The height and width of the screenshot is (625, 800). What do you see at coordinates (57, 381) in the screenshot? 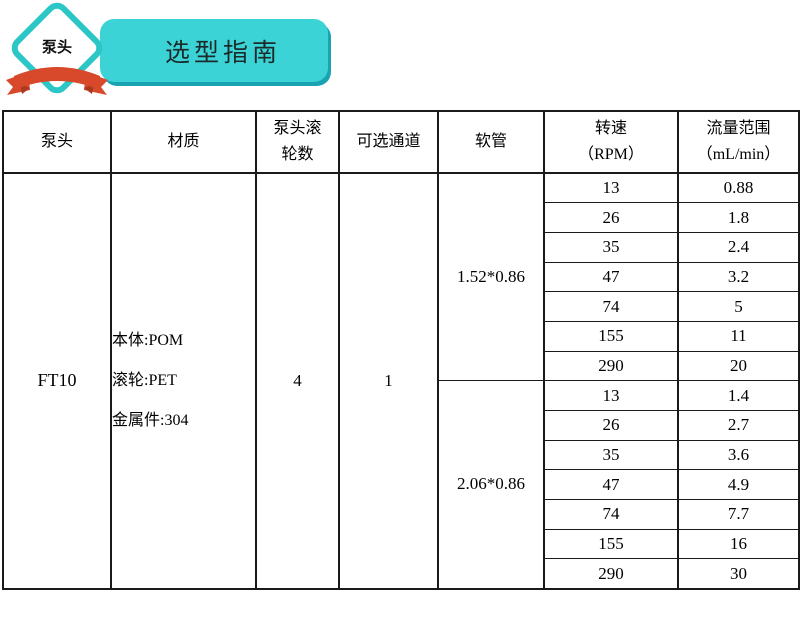
I see `pump-model-cell: FT10` at bounding box center [57, 381].